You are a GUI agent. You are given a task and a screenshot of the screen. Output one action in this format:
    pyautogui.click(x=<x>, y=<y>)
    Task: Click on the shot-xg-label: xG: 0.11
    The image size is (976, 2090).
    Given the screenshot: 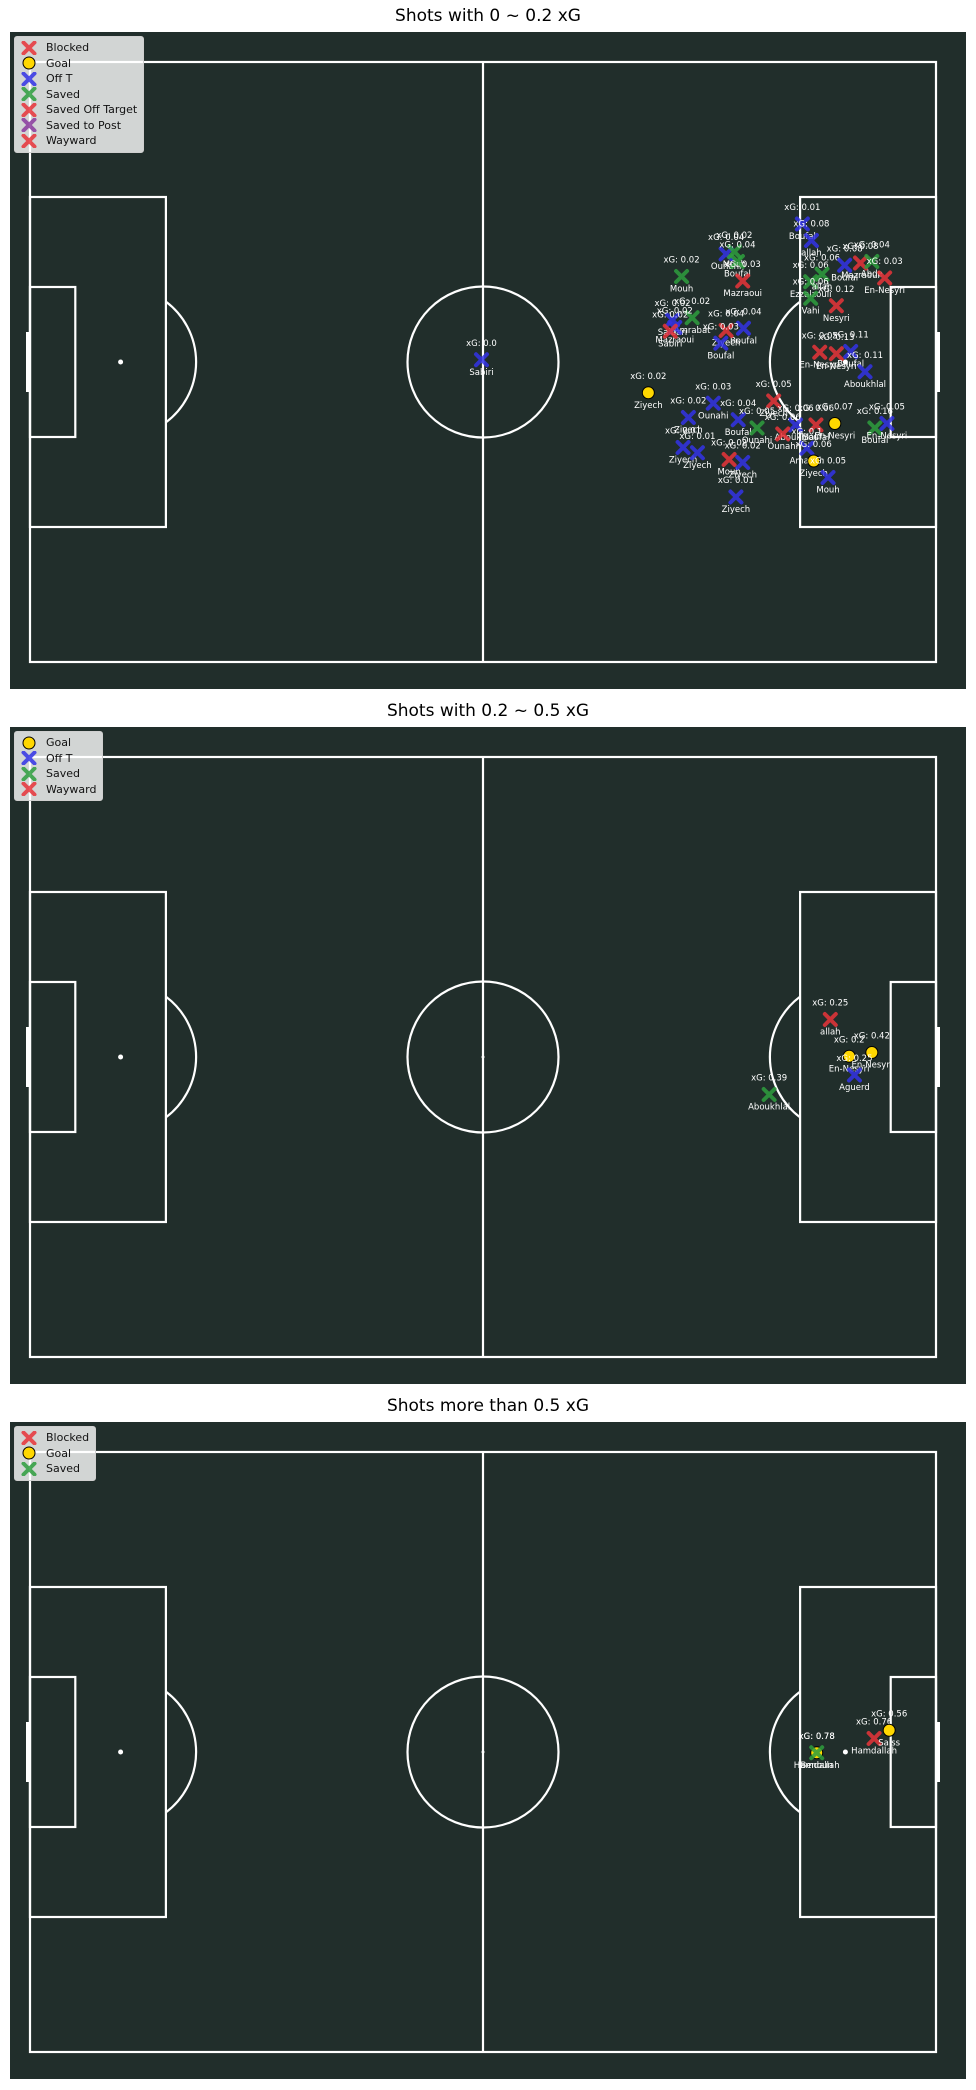 What is the action you would take?
    pyautogui.click(x=865, y=356)
    